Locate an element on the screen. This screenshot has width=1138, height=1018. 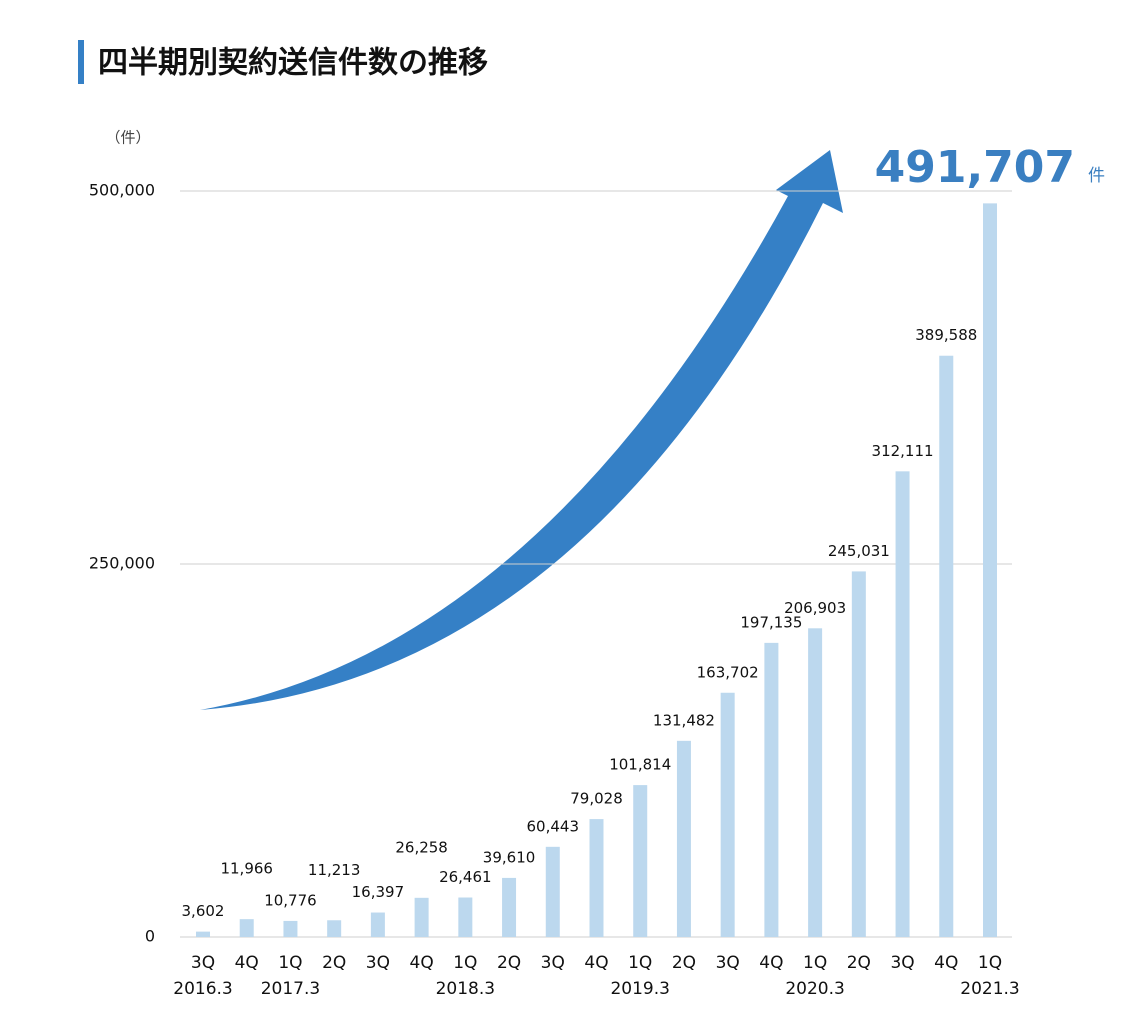
value-label: 389,588 is located at coordinates (946, 335).